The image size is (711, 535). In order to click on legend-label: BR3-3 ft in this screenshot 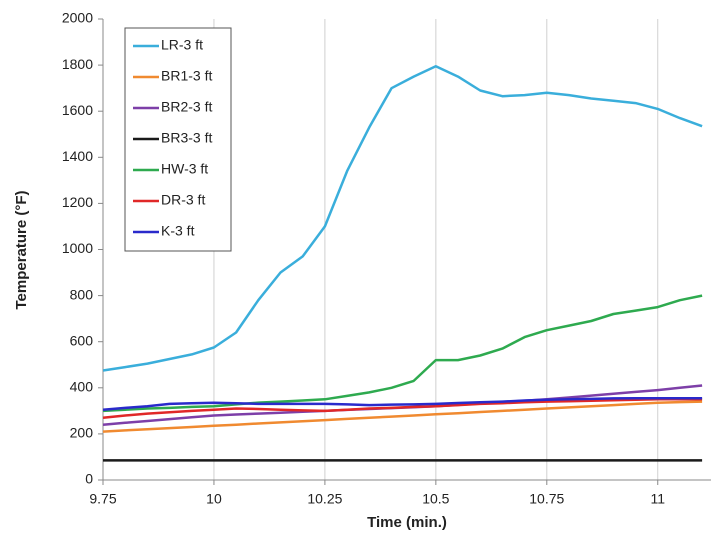, I will do `click(186, 138)`.